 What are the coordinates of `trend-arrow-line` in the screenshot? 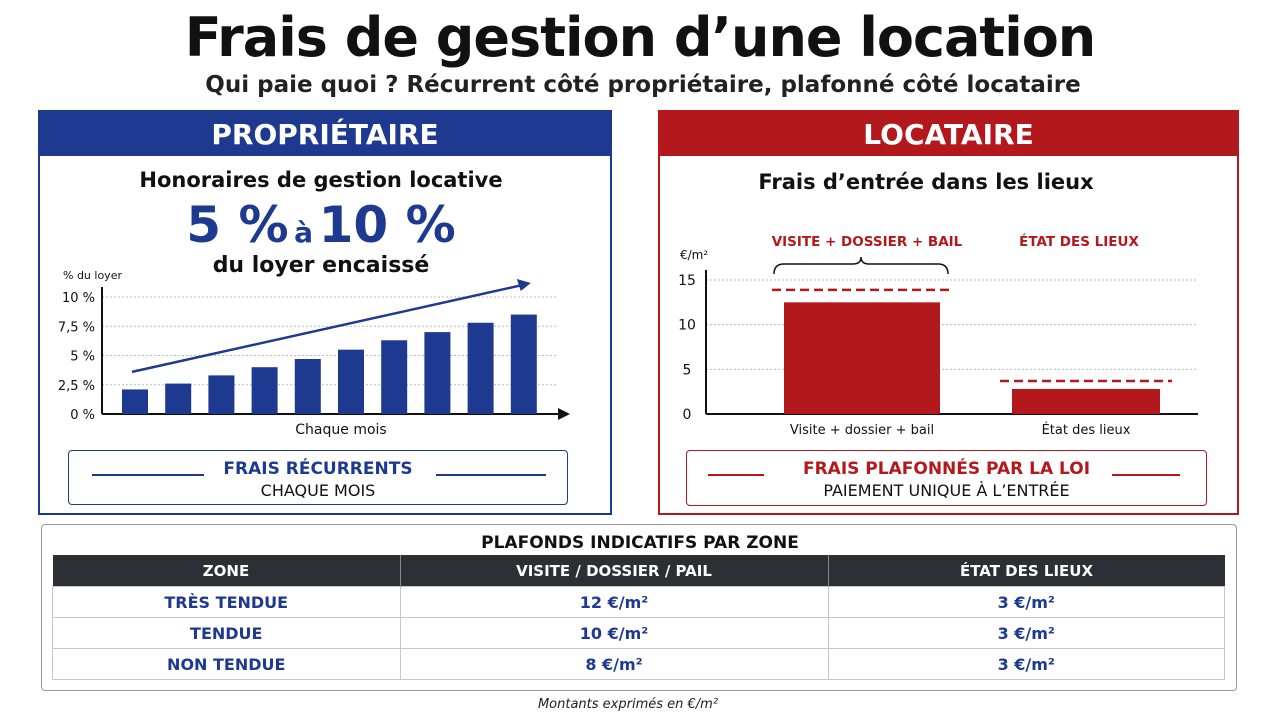 It's located at (327, 328).